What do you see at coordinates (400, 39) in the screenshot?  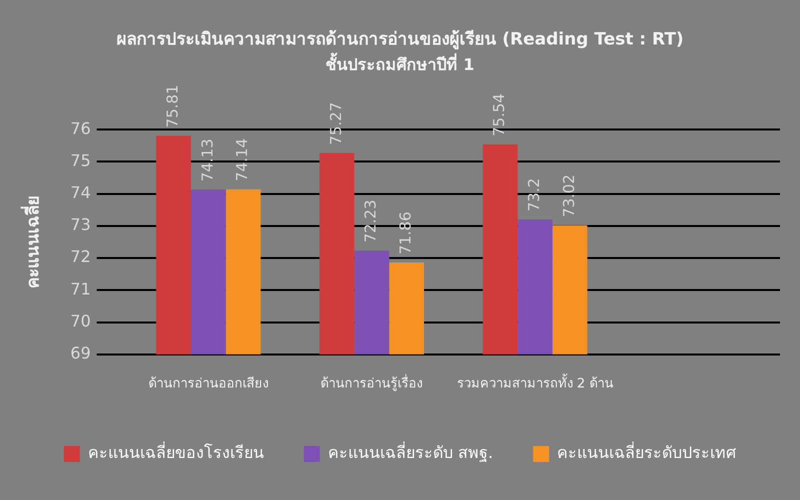 I see `chart-title: ผลการประเมินความสามารถด้านการอ่านของผู้เรียน (Reading Test : RT)` at bounding box center [400, 39].